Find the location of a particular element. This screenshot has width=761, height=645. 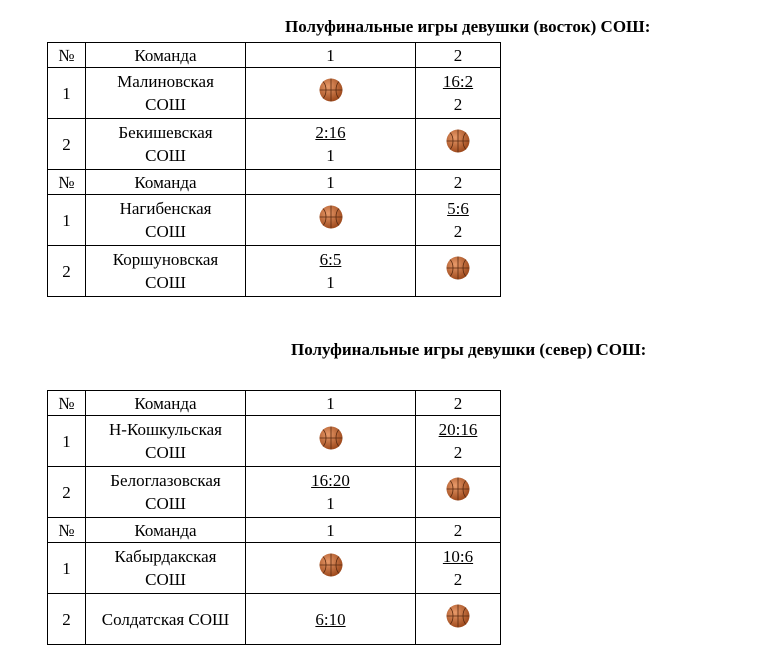

cell: Коршуновская СОШ is located at coordinates (165, 271).